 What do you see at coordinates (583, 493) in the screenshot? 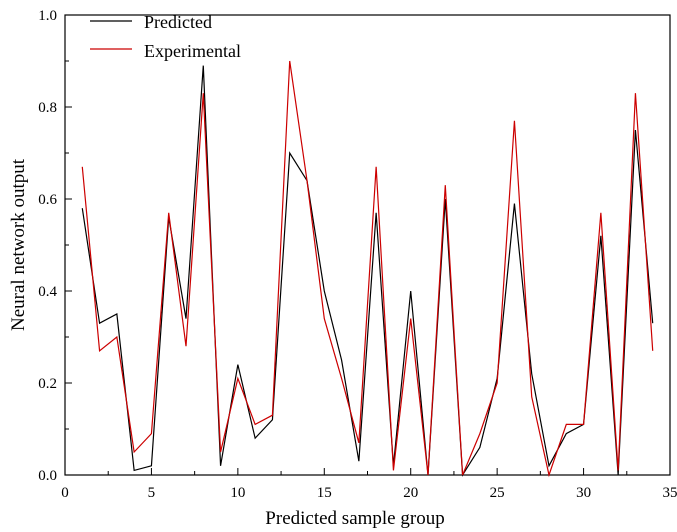
I see `x-tick-label: 30` at bounding box center [583, 493].